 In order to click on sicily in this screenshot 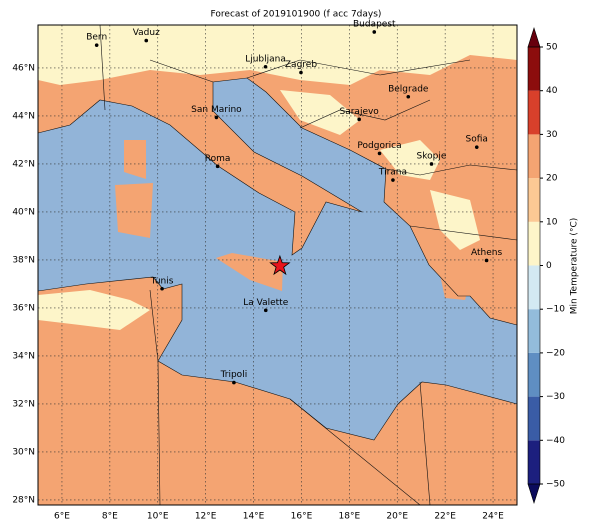, I will do `click(249, 272)`.